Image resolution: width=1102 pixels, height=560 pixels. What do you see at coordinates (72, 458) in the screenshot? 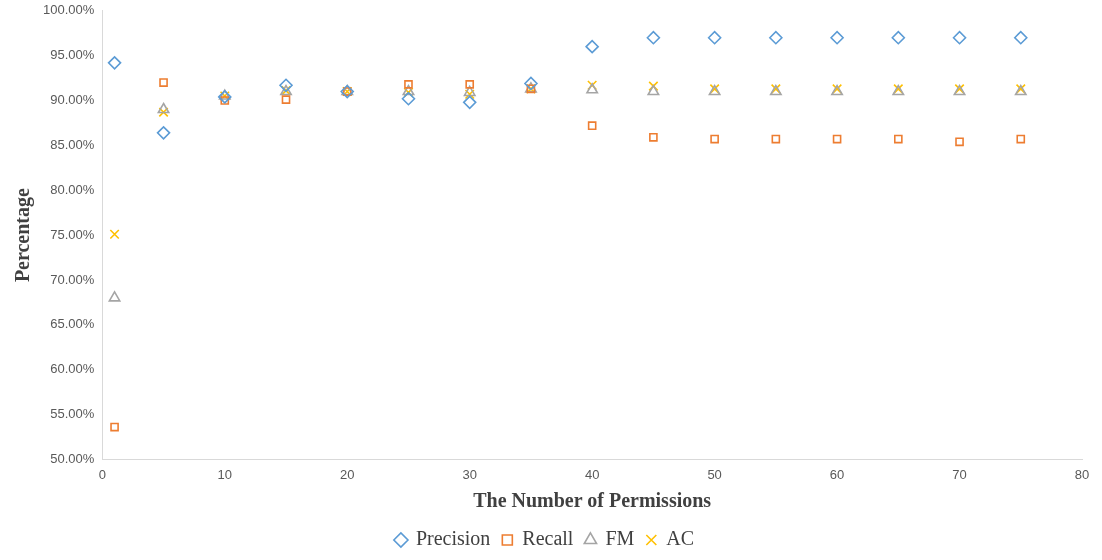
I see `y-tick-label: 50.00%` at bounding box center [72, 458].